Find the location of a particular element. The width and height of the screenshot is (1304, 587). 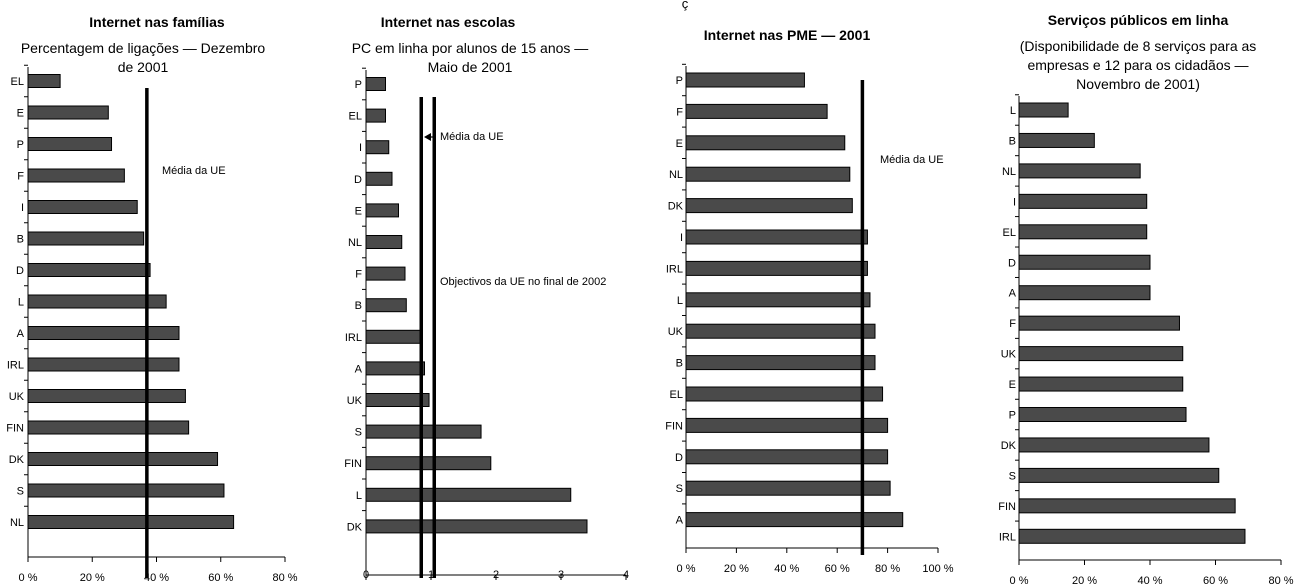

chart-title-familias: Internet nas famílias is located at coordinates (157, 22).